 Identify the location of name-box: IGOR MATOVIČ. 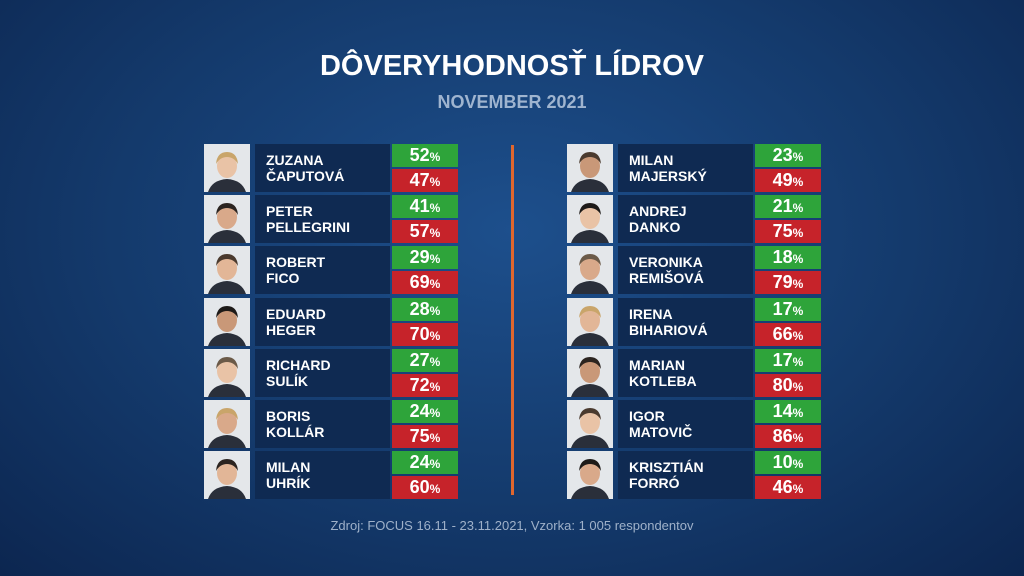
(685, 424).